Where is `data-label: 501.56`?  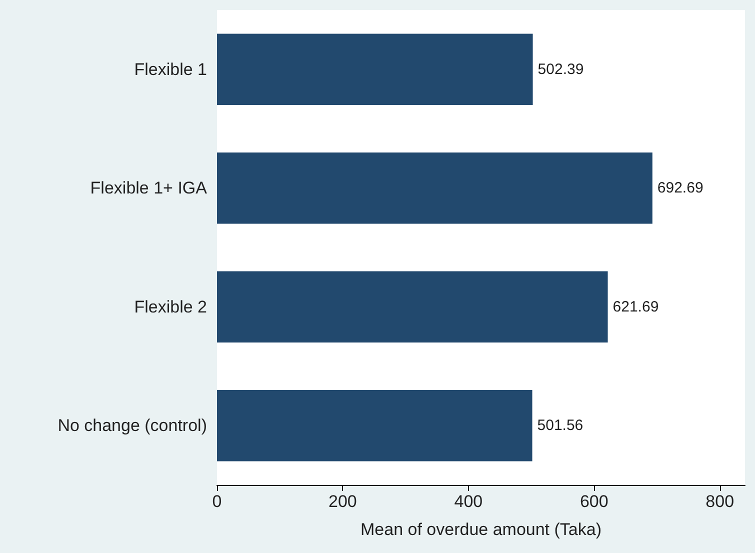
data-label: 501.56 is located at coordinates (560, 425).